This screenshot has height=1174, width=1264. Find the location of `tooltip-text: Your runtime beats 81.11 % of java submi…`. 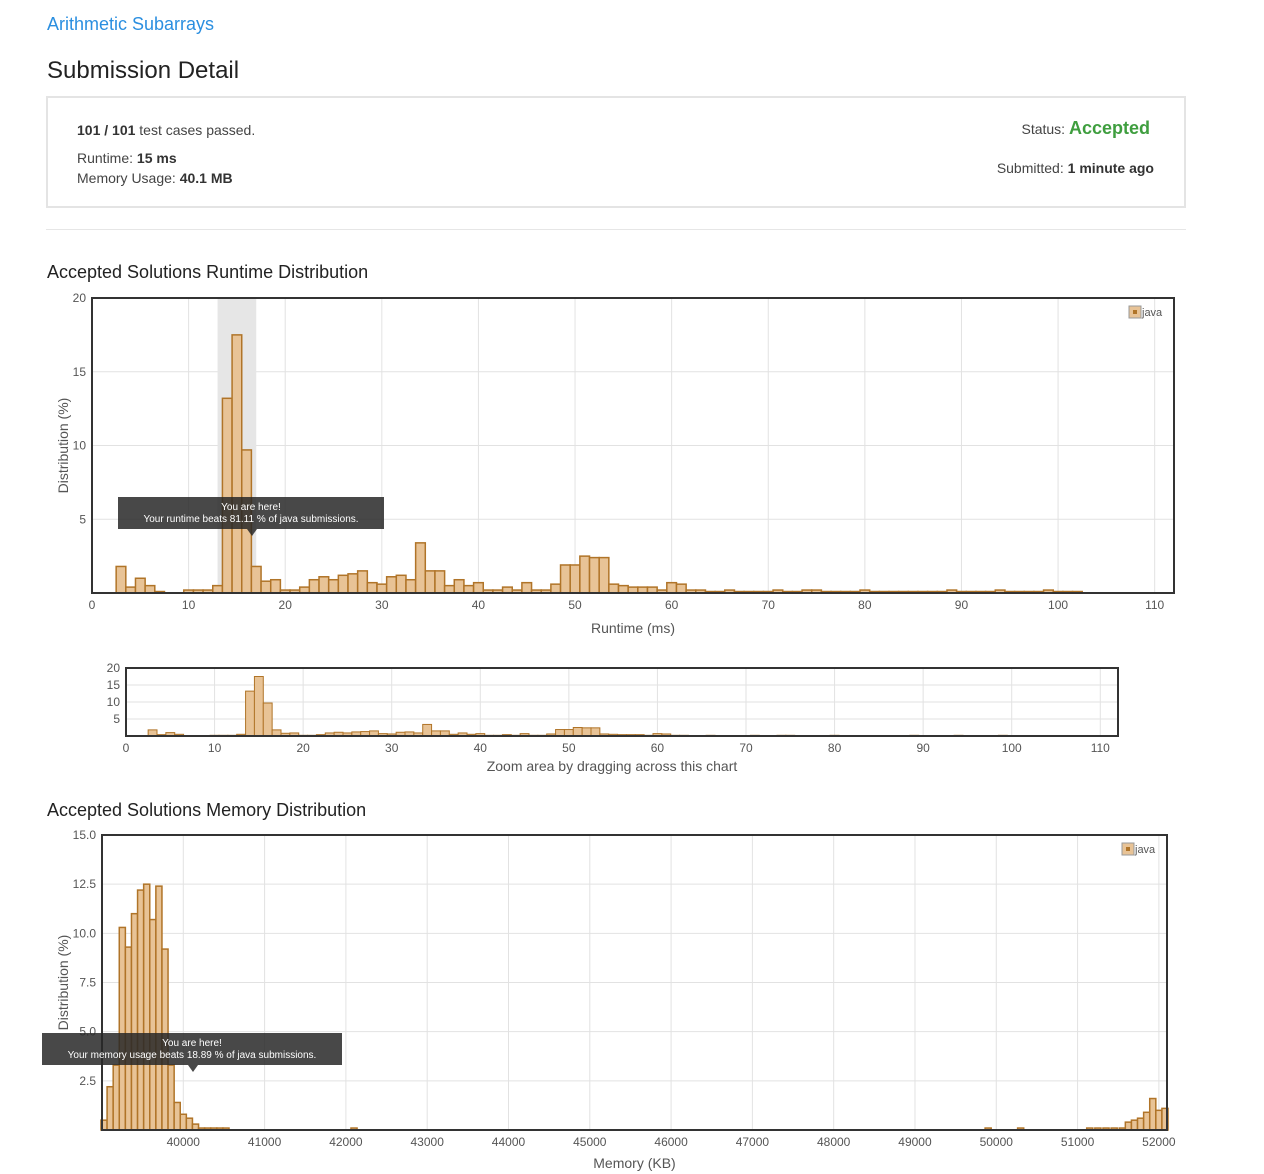

tooltip-text: Your runtime beats 81.11 % of java submi… is located at coordinates (250, 519).